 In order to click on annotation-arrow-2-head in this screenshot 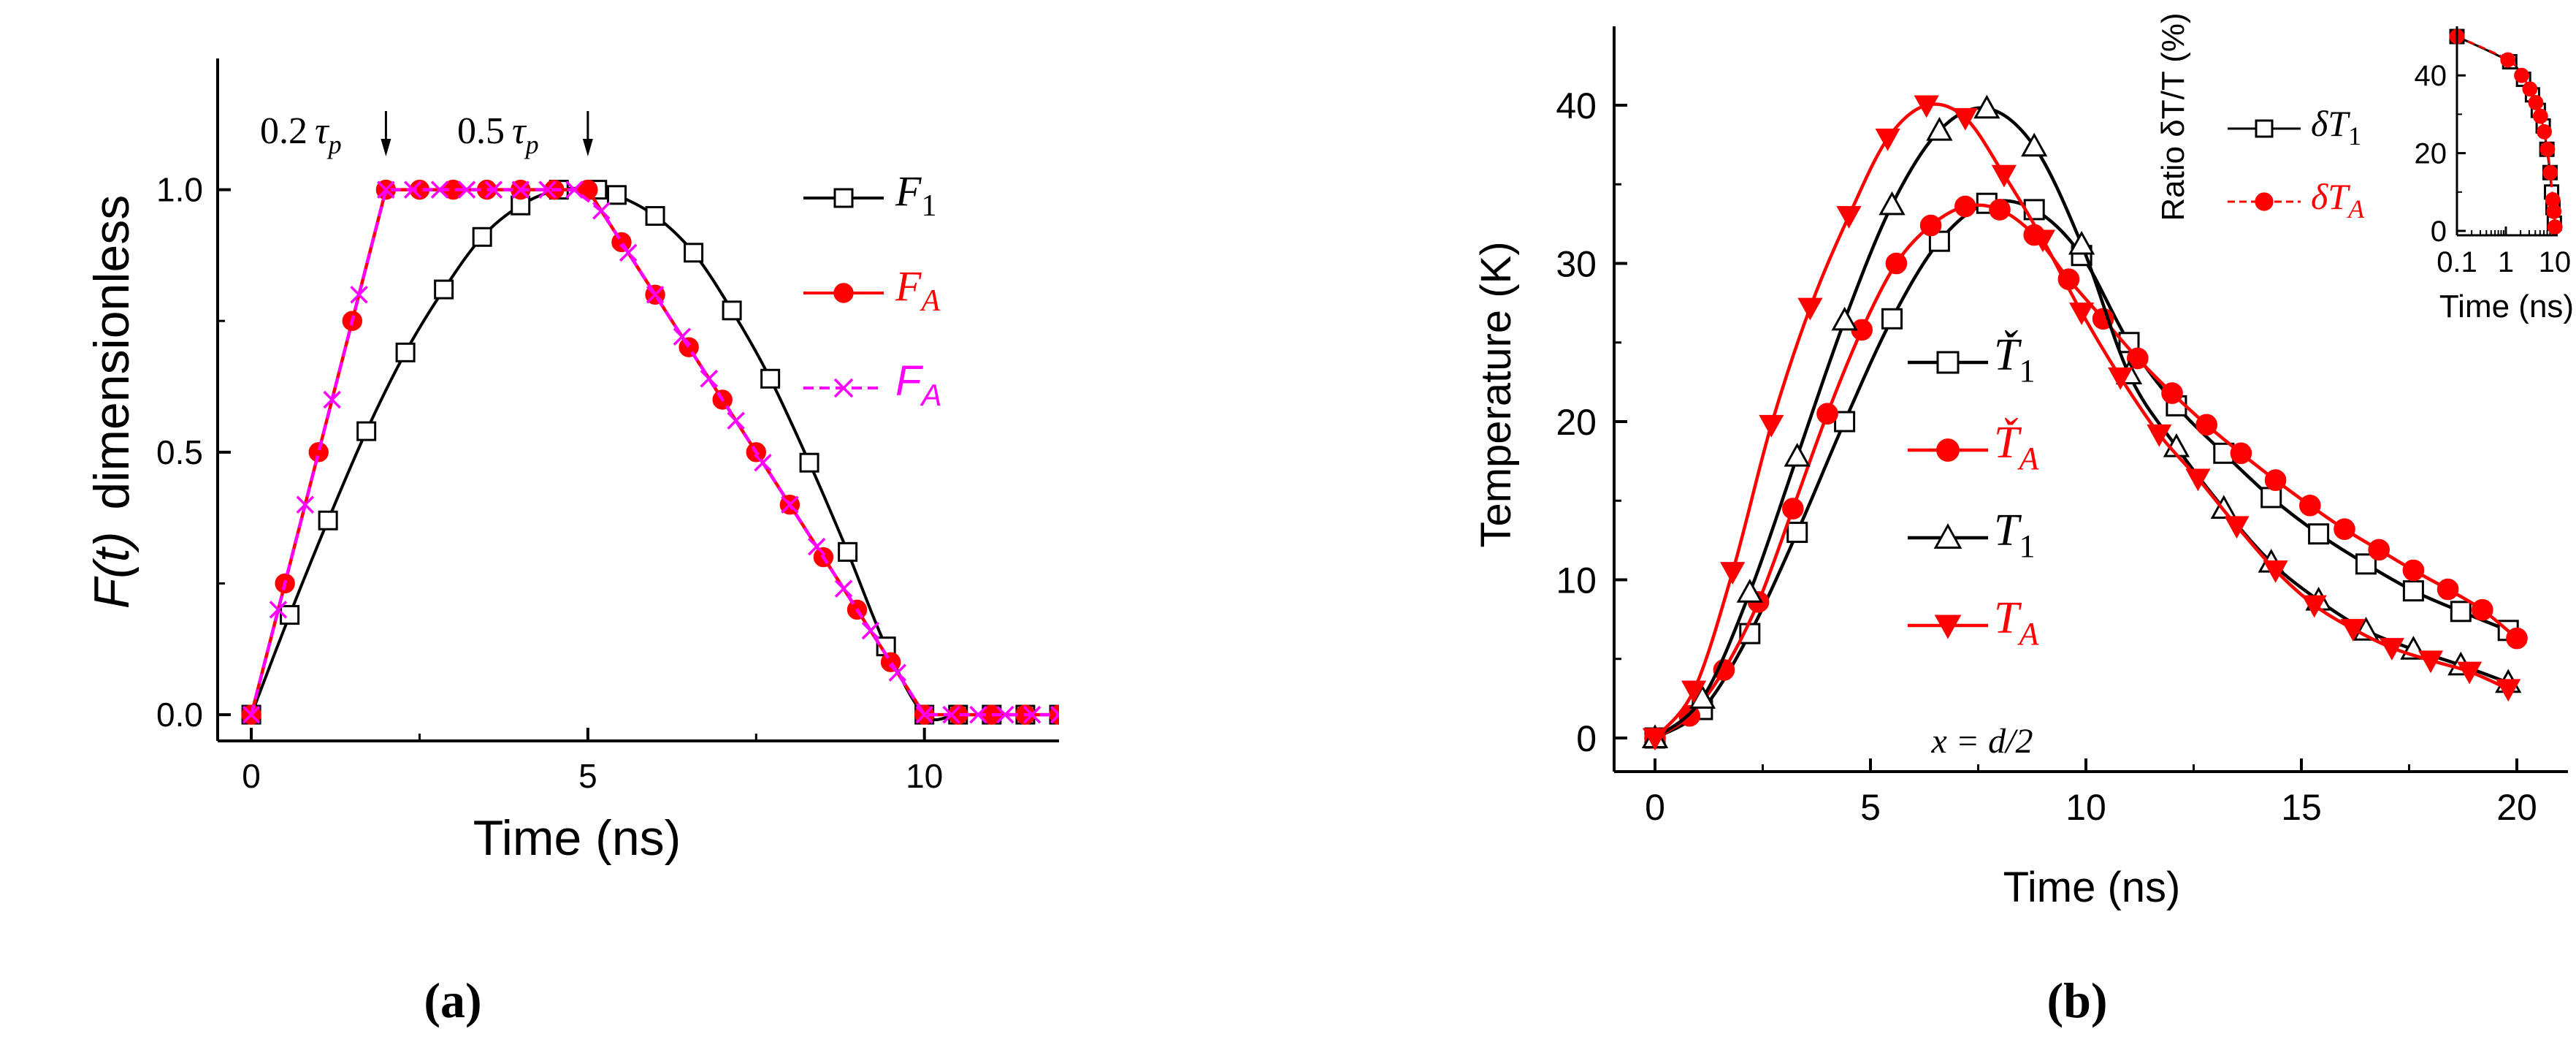, I will do `click(587, 147)`.